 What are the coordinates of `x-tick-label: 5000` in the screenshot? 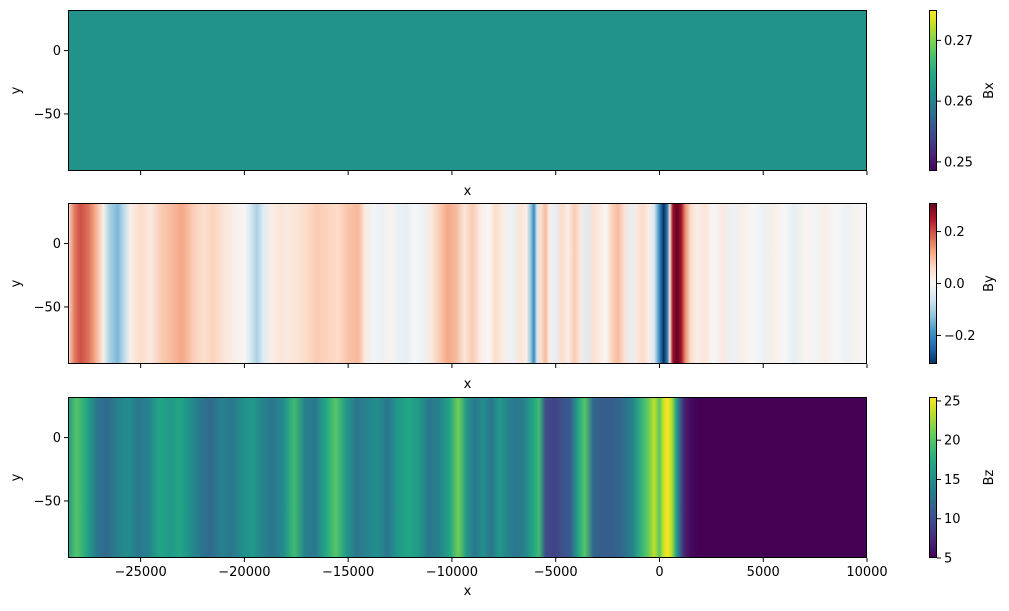 It's located at (763, 572).